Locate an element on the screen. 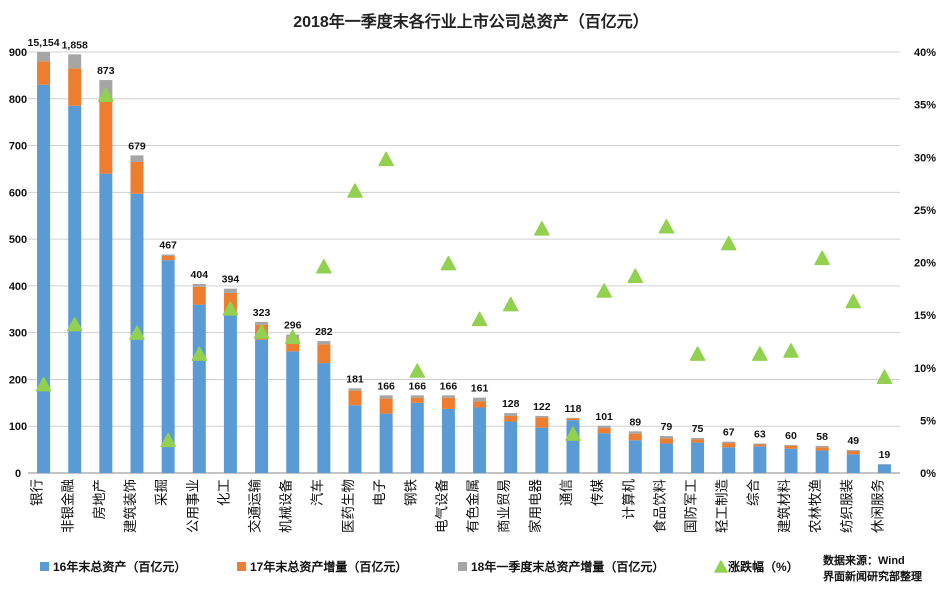  y-left-tick-label: 300 is located at coordinates (18, 334).